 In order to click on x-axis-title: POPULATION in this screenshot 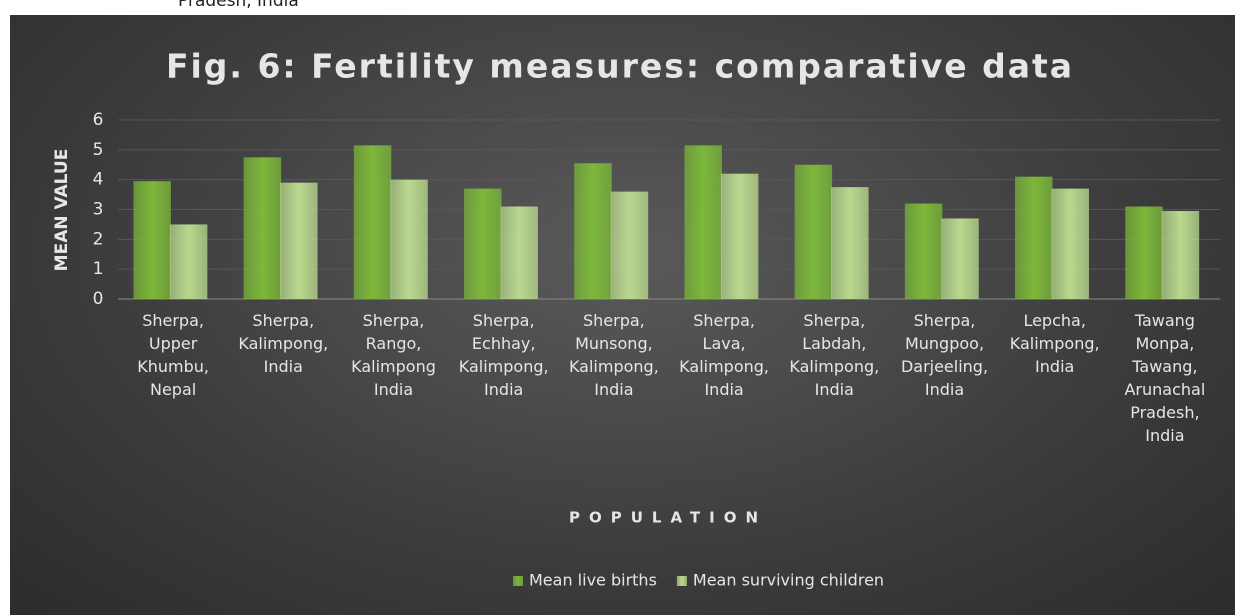, I will do `click(668, 518)`.